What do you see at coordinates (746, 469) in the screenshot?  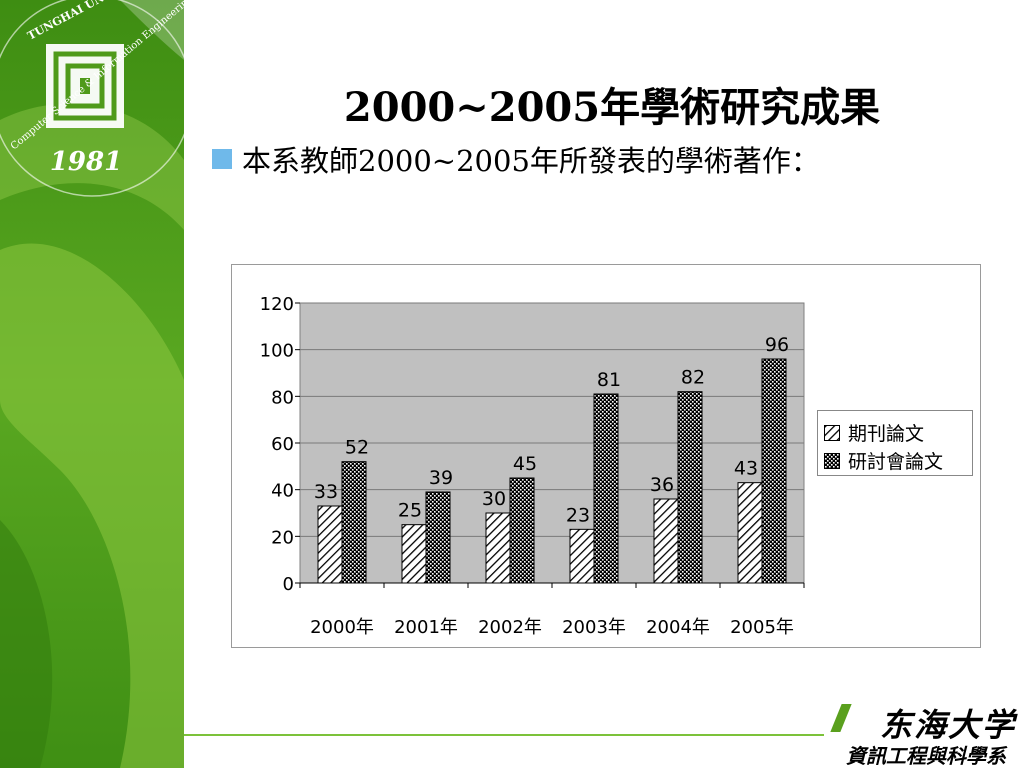 I see `data-label: 43` at bounding box center [746, 469].